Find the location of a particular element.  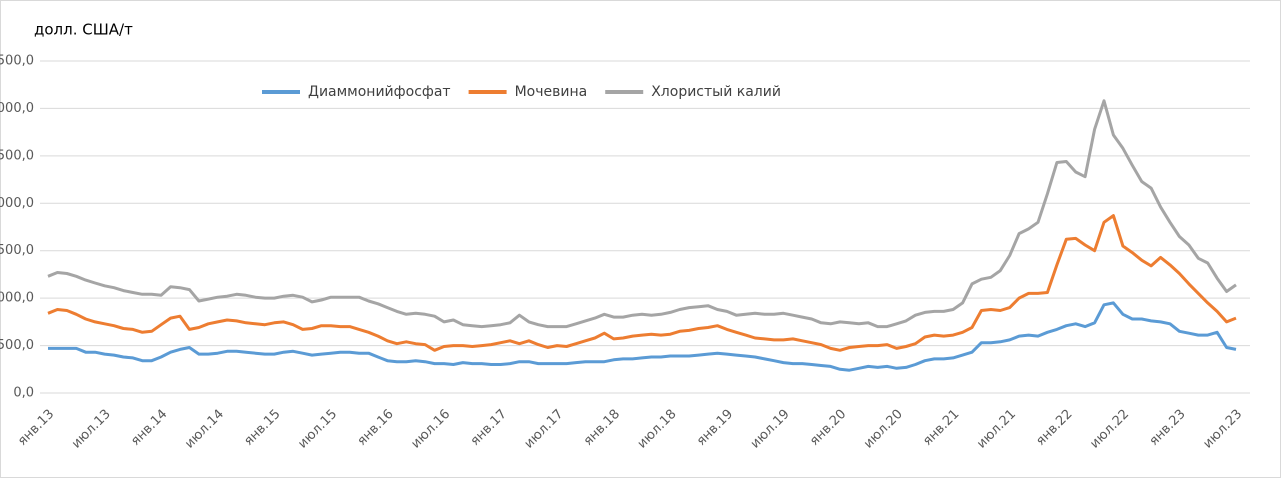

y-axis-title: долл. США/т is located at coordinates (83, 30).